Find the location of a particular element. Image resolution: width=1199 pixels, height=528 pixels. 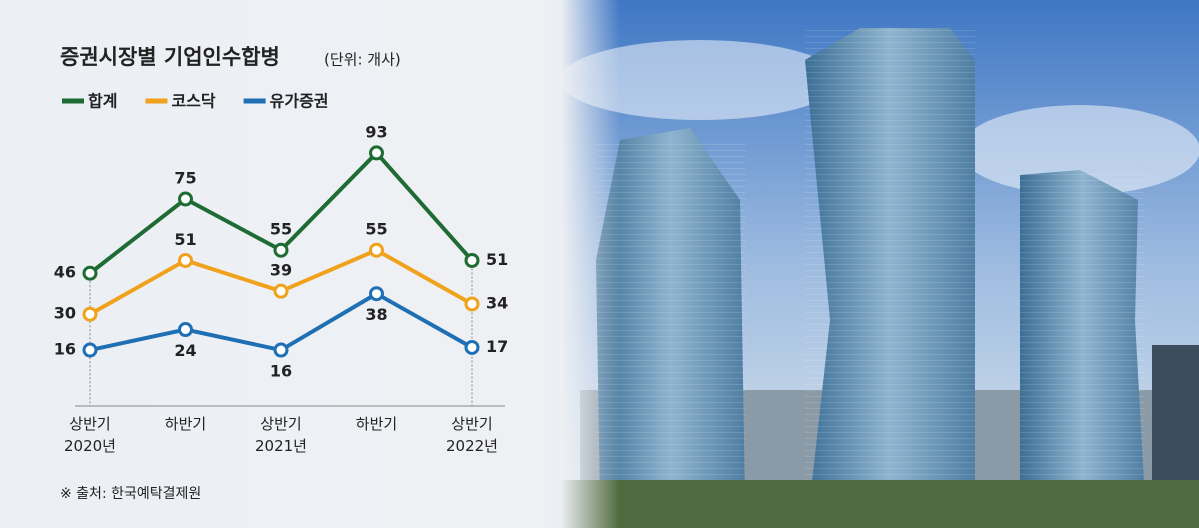

legend-label: 코스닥 is located at coordinates (193, 101).